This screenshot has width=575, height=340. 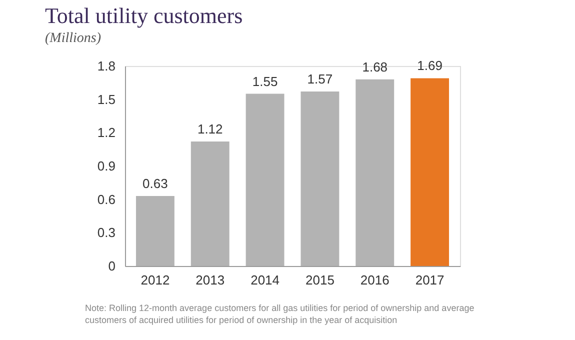 I want to click on x-tick-label: 2012, so click(x=155, y=280).